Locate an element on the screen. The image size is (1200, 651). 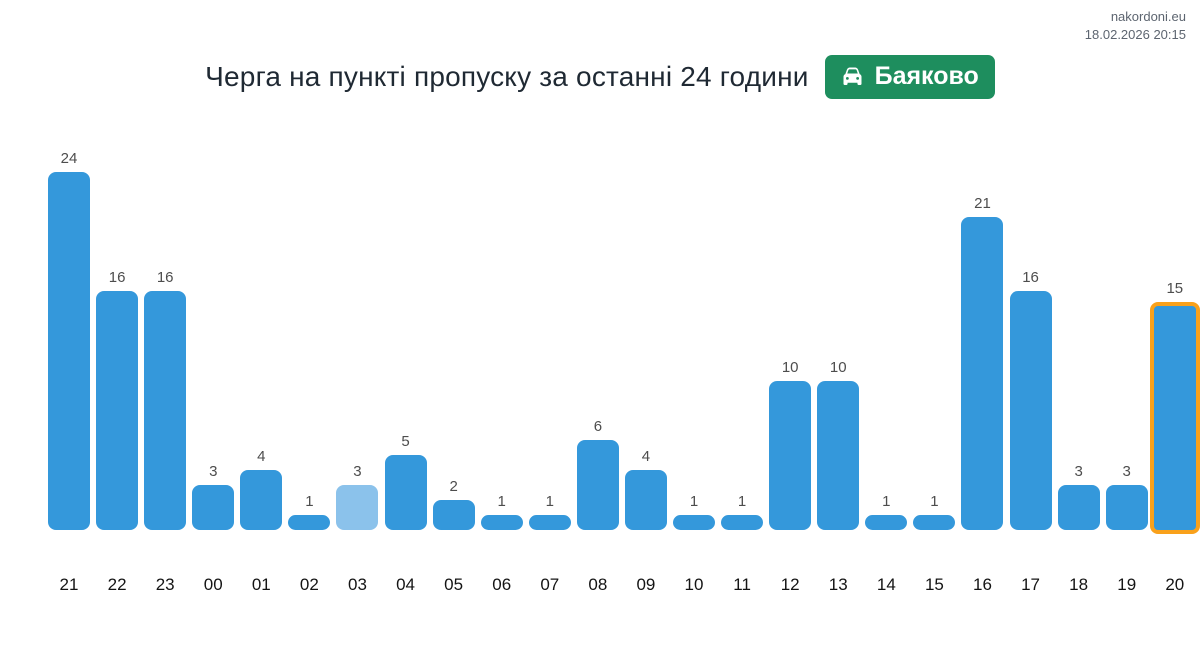
site-name: nakordoni.eu is located at coordinates (1148, 16).